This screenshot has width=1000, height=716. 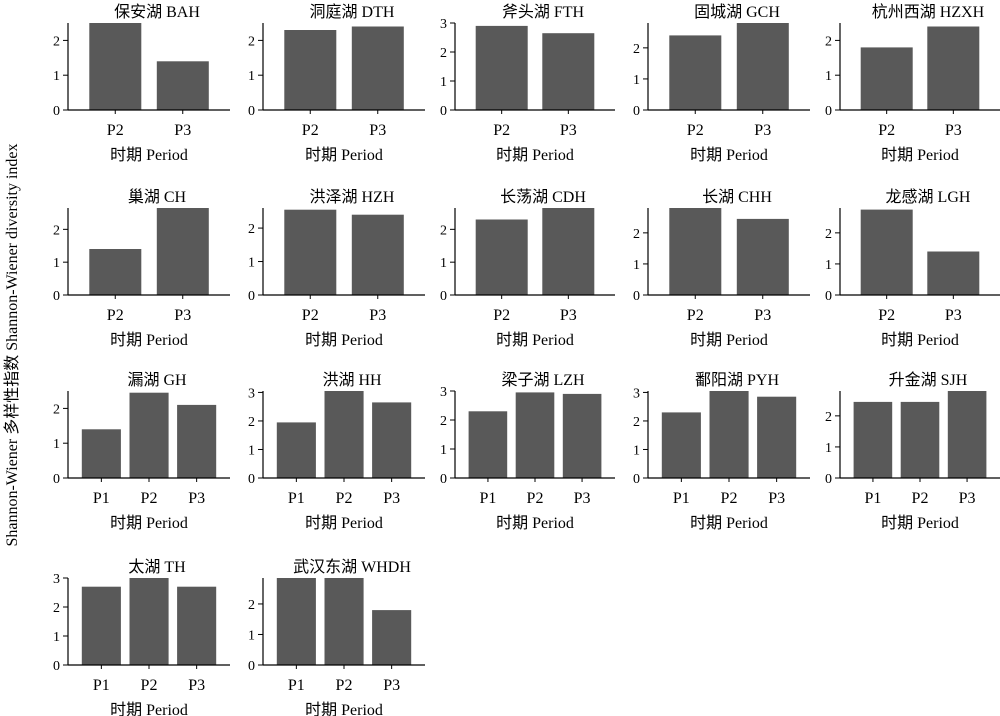 I want to click on chart-panel: 长荡湖 CDH P2 P3 0 1 2 时期 Period, so click(x=527, y=268).